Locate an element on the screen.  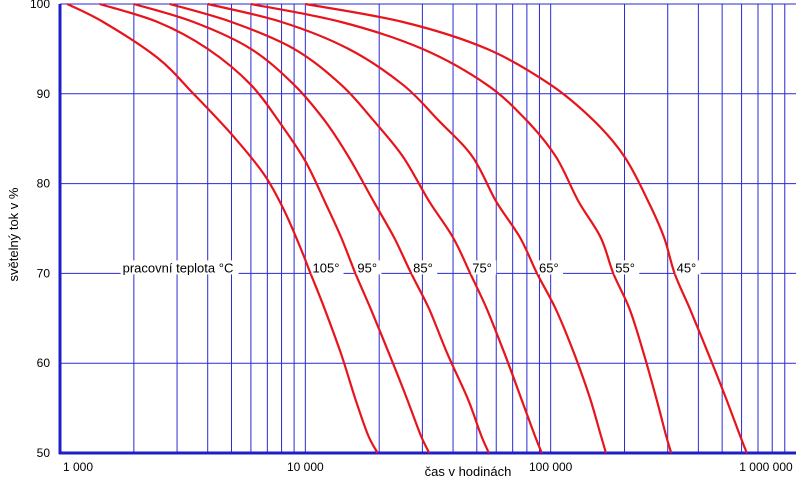
x-tick-label: 10 000 is located at coordinates (305, 467).